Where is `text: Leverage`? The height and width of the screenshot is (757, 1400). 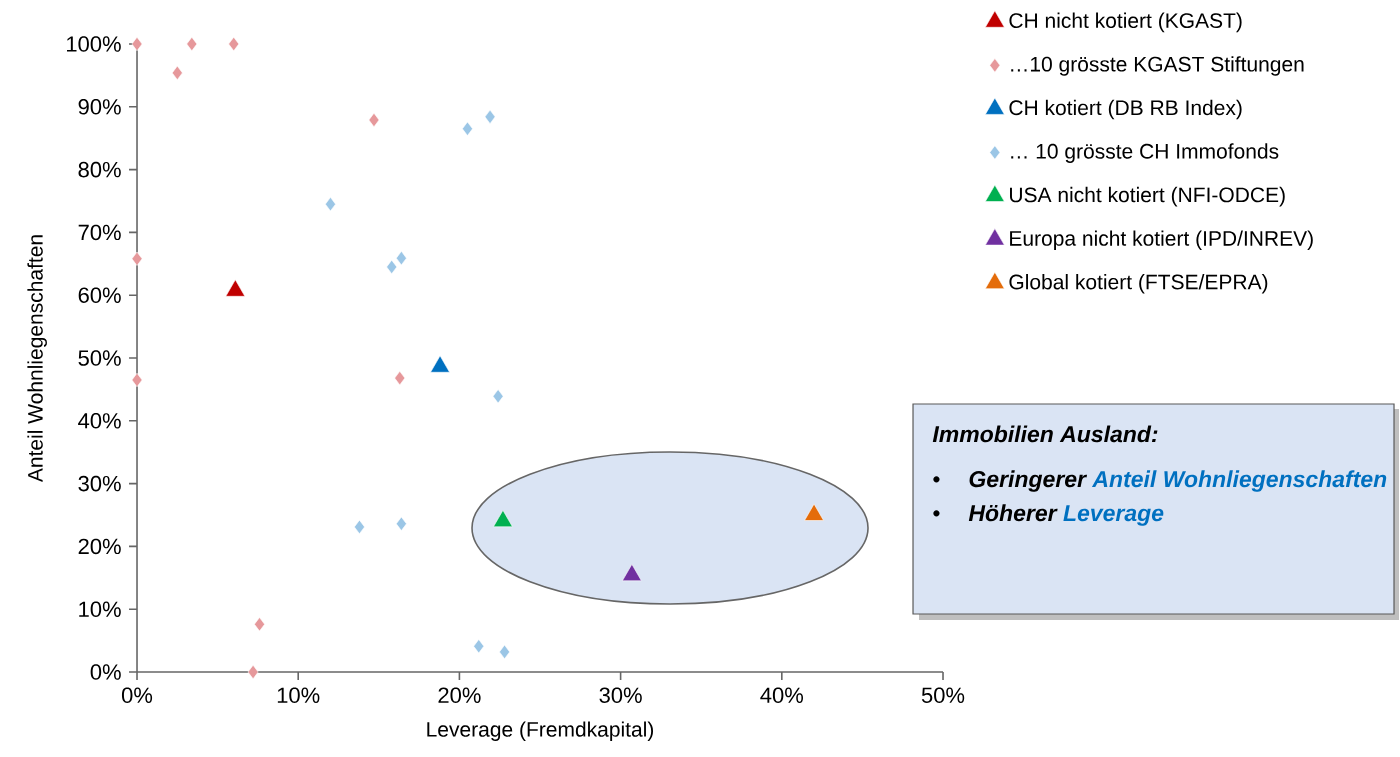 text: Leverage is located at coordinates (1113, 515).